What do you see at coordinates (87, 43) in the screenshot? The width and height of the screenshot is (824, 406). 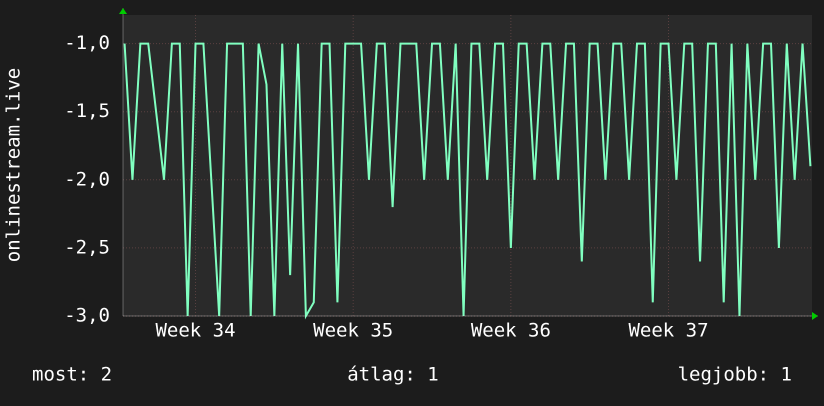 I see `y-tick-label: -1,0` at bounding box center [87, 43].